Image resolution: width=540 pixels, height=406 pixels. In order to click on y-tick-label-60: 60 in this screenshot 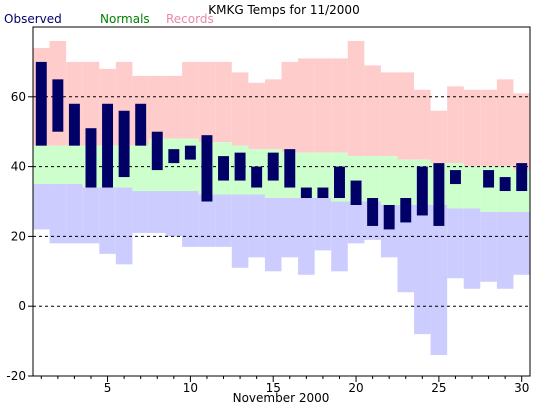, I will do `click(18, 97)`.